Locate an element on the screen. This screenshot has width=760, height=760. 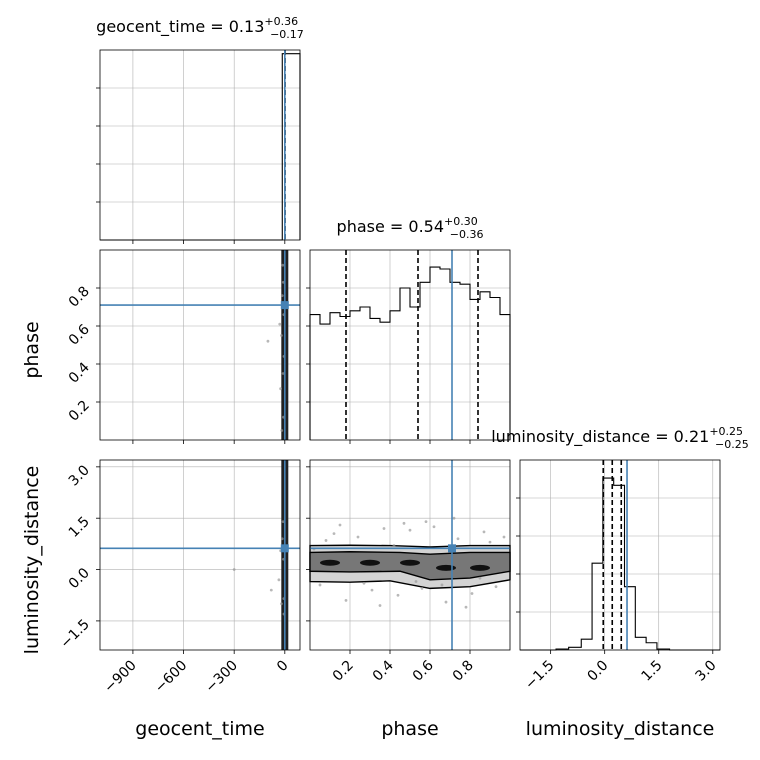
xtick-label: −1.5 is located at coordinates (539, 675).